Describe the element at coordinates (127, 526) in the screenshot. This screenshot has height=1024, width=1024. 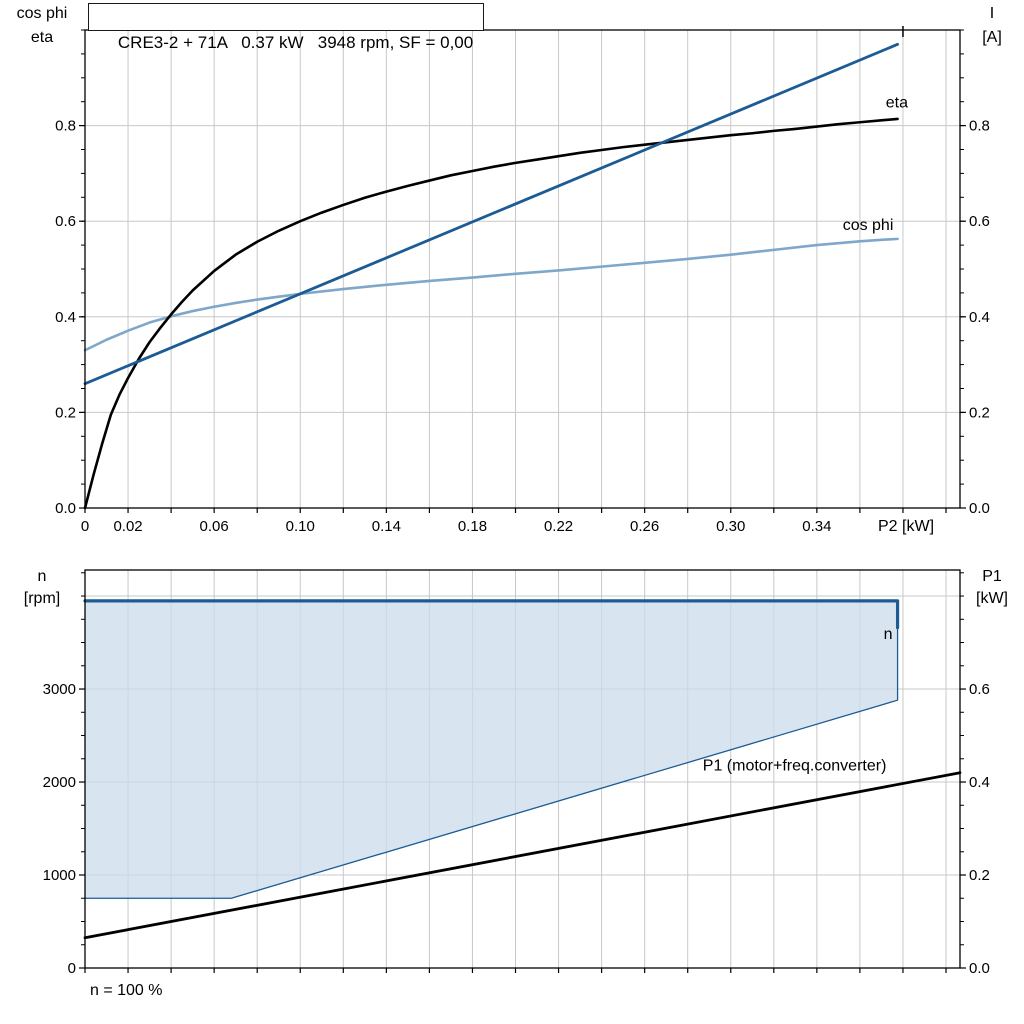
I see `svg-text: 0.02` at that location.